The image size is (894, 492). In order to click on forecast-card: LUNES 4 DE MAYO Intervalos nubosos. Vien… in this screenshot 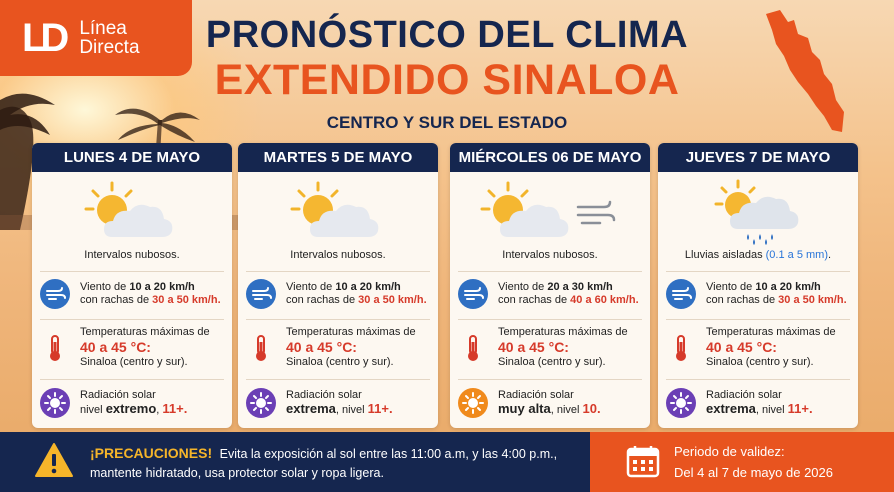, I will do `click(132, 285)`.